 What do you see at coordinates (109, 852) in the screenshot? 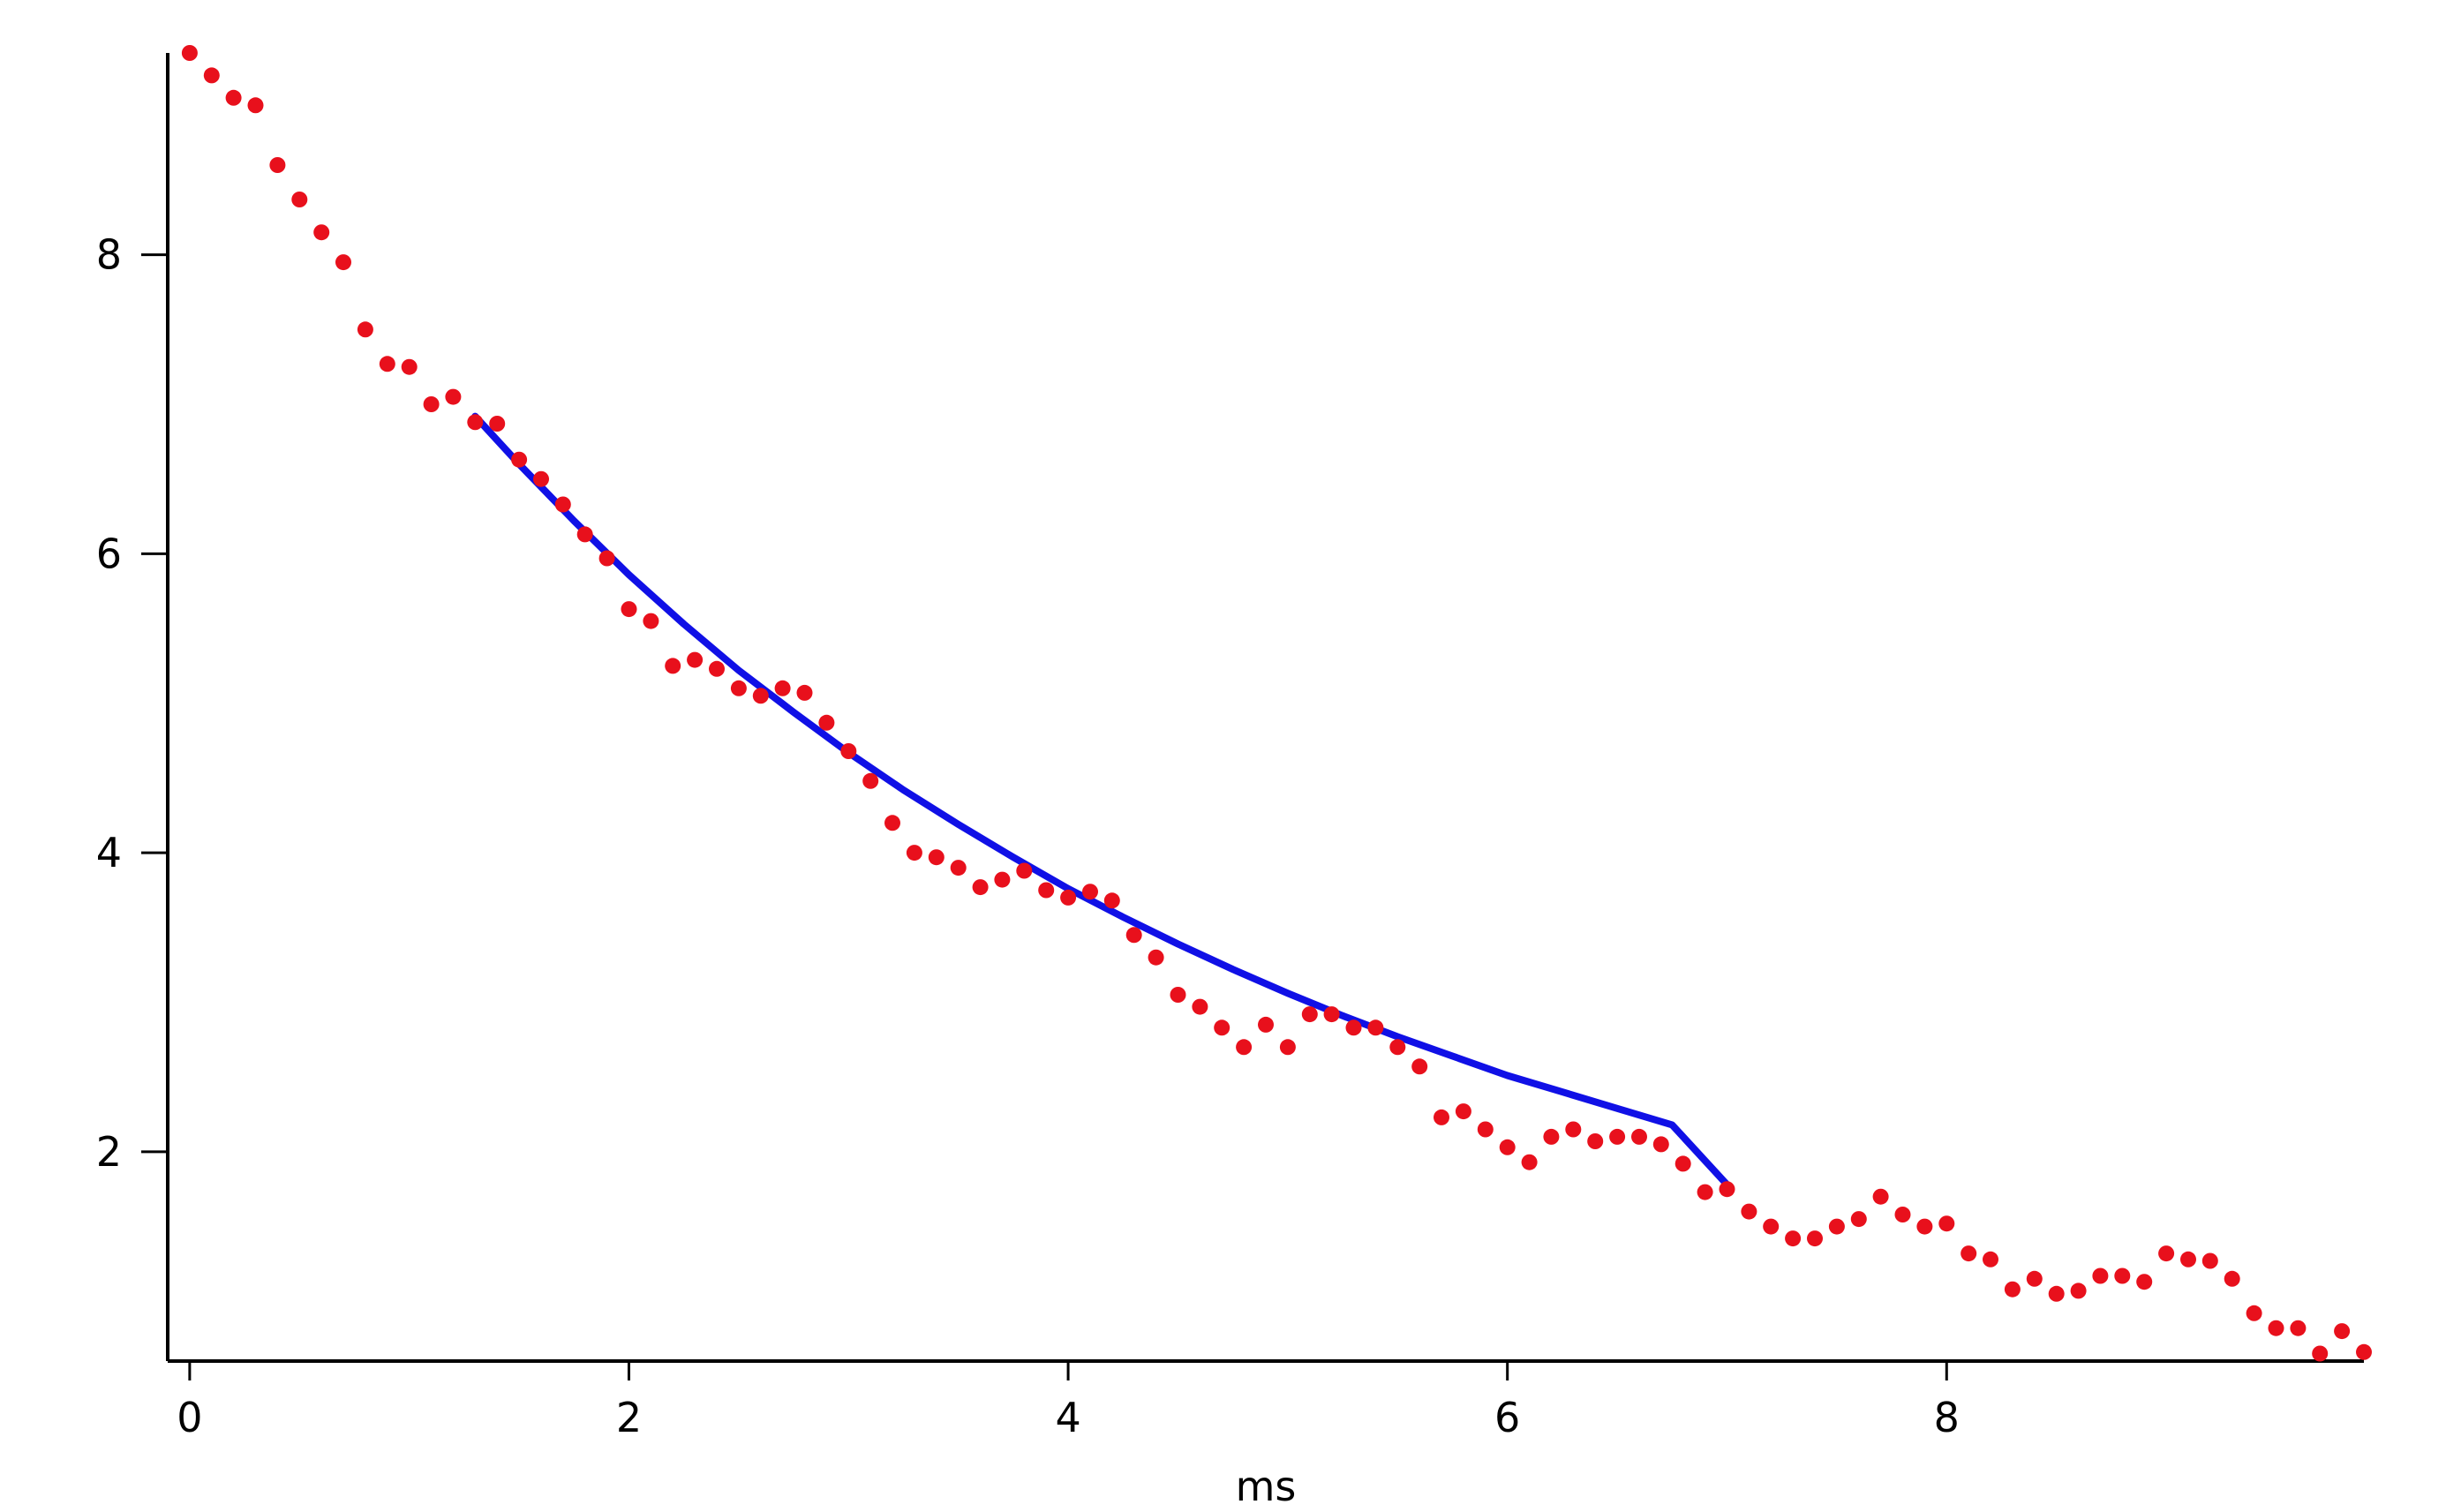
I see `y-tick-label: 4` at bounding box center [109, 852].